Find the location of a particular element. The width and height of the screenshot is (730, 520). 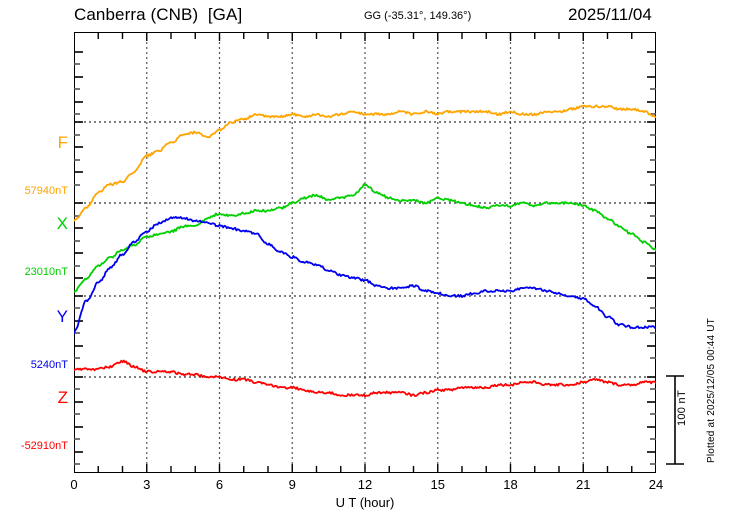

component-baseline-z: -52910nT is located at coordinates (44, 446).